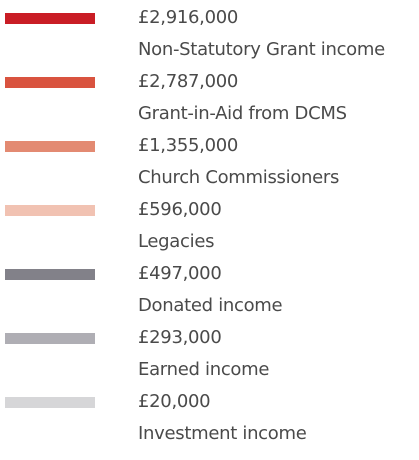 Image resolution: width=419 pixels, height=460 pixels. Describe the element at coordinates (188, 17) in the screenshot. I see `amount: £2,916,000` at that location.